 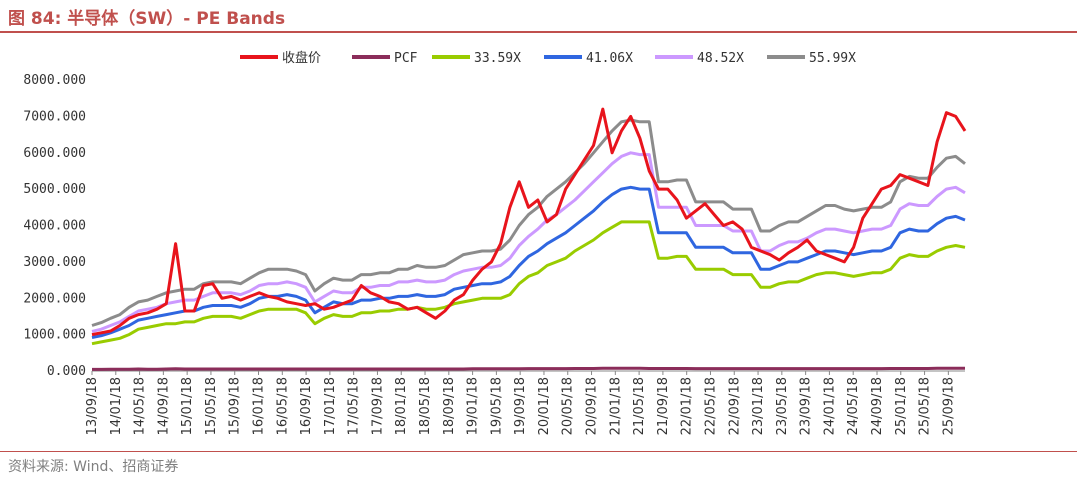 I want to click on x-tick-label: 15/05/18, so click(x=211, y=406).